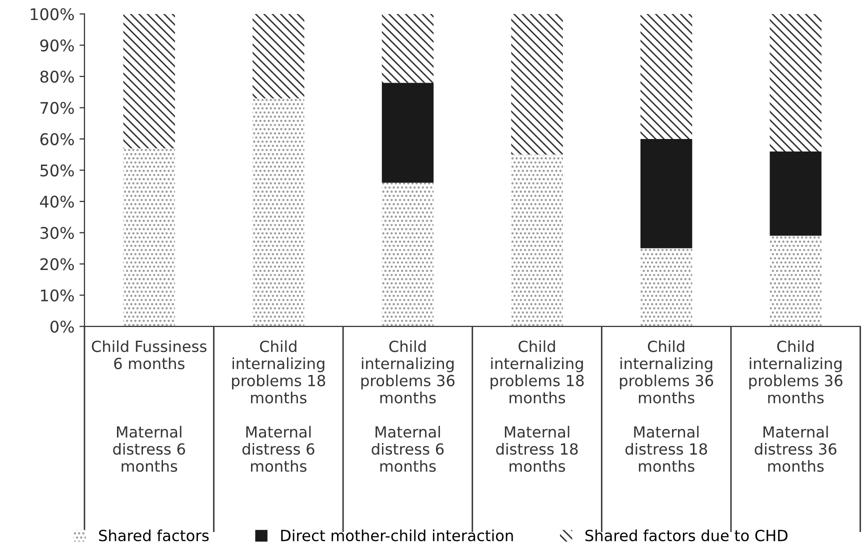  I want to click on category-label: Child internalizing problems 18 months Maternal distress 6 months, so click(279, 406).